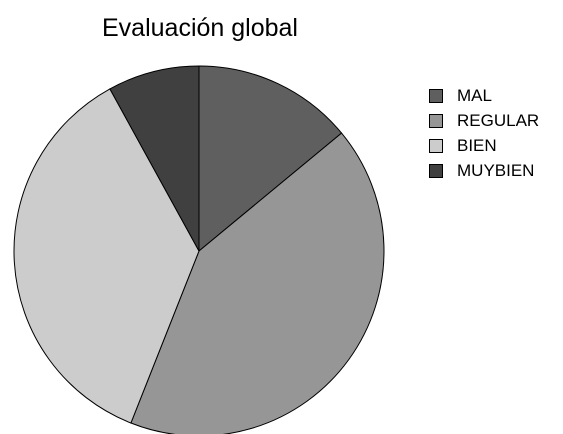 The height and width of the screenshot is (434, 563). Describe the element at coordinates (436, 120) in the screenshot. I see `legend-swatch-regular` at that location.